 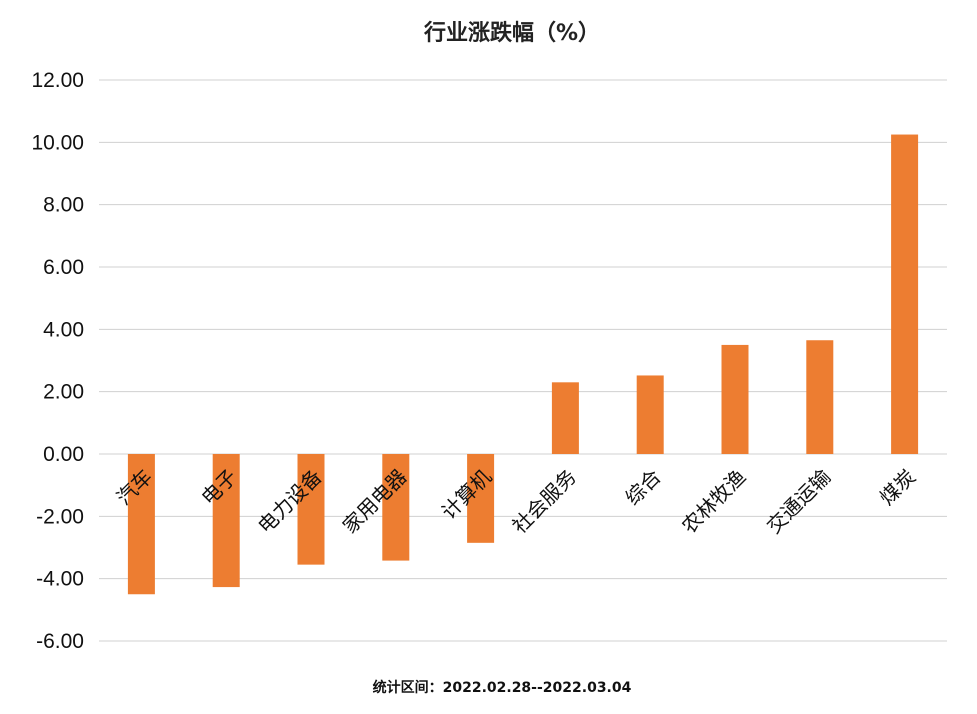 I want to click on category-label: 农林牧渔, so click(x=714, y=502).